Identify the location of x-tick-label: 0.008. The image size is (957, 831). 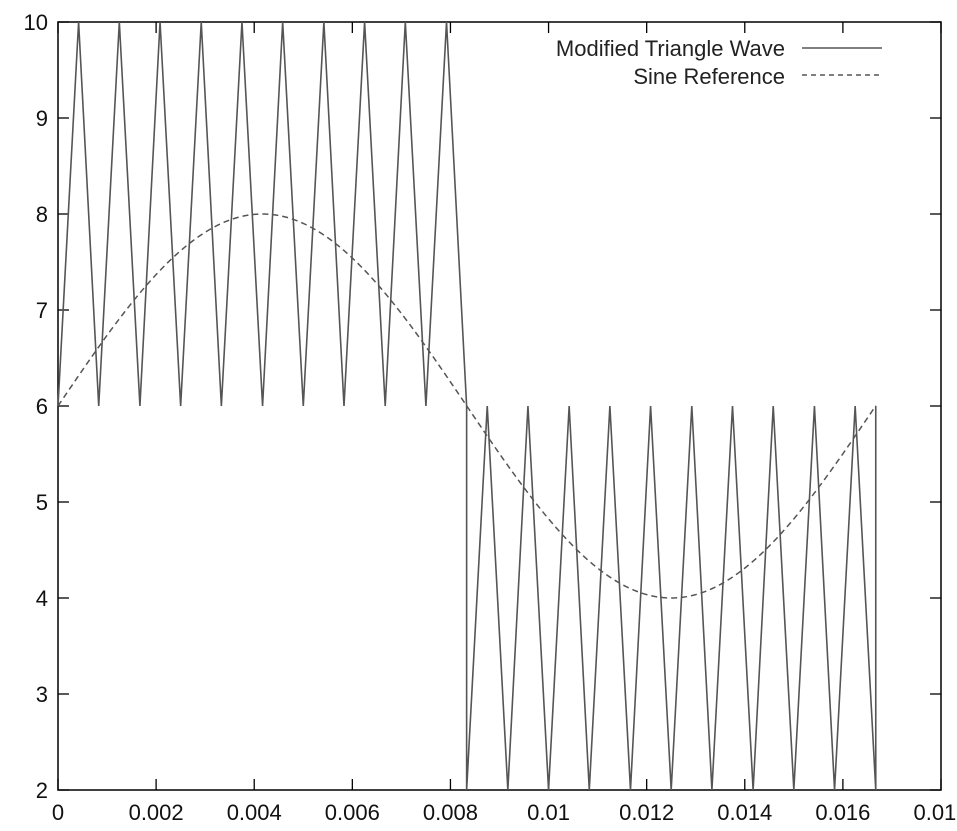
(450, 812).